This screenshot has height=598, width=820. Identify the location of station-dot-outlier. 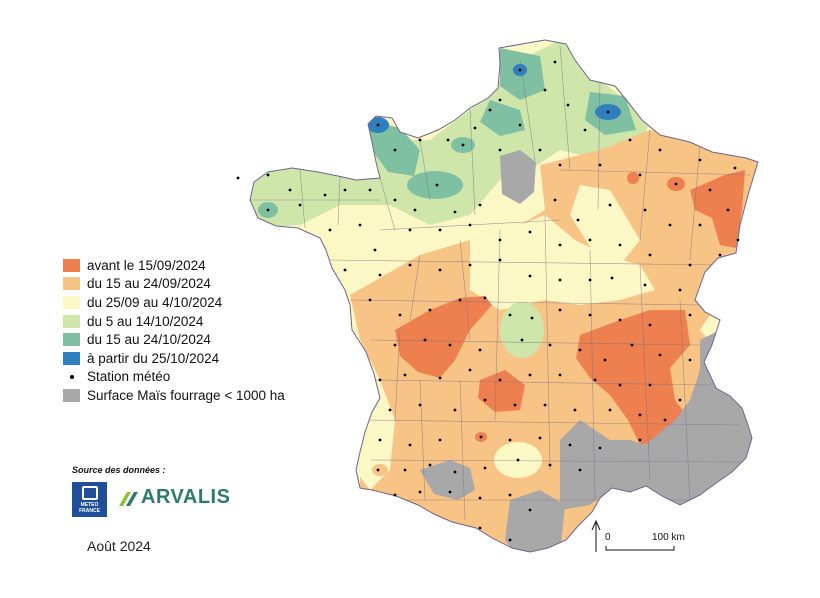
(238, 178).